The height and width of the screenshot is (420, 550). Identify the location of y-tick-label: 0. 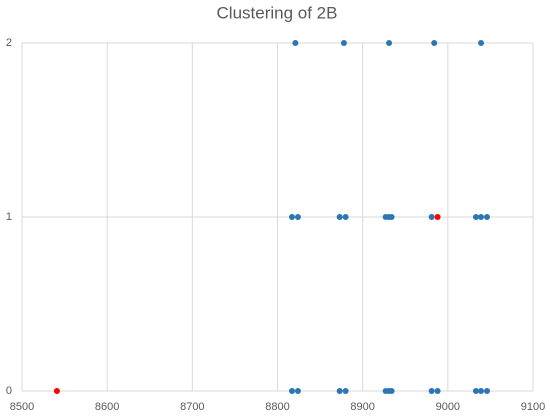
(9, 391).